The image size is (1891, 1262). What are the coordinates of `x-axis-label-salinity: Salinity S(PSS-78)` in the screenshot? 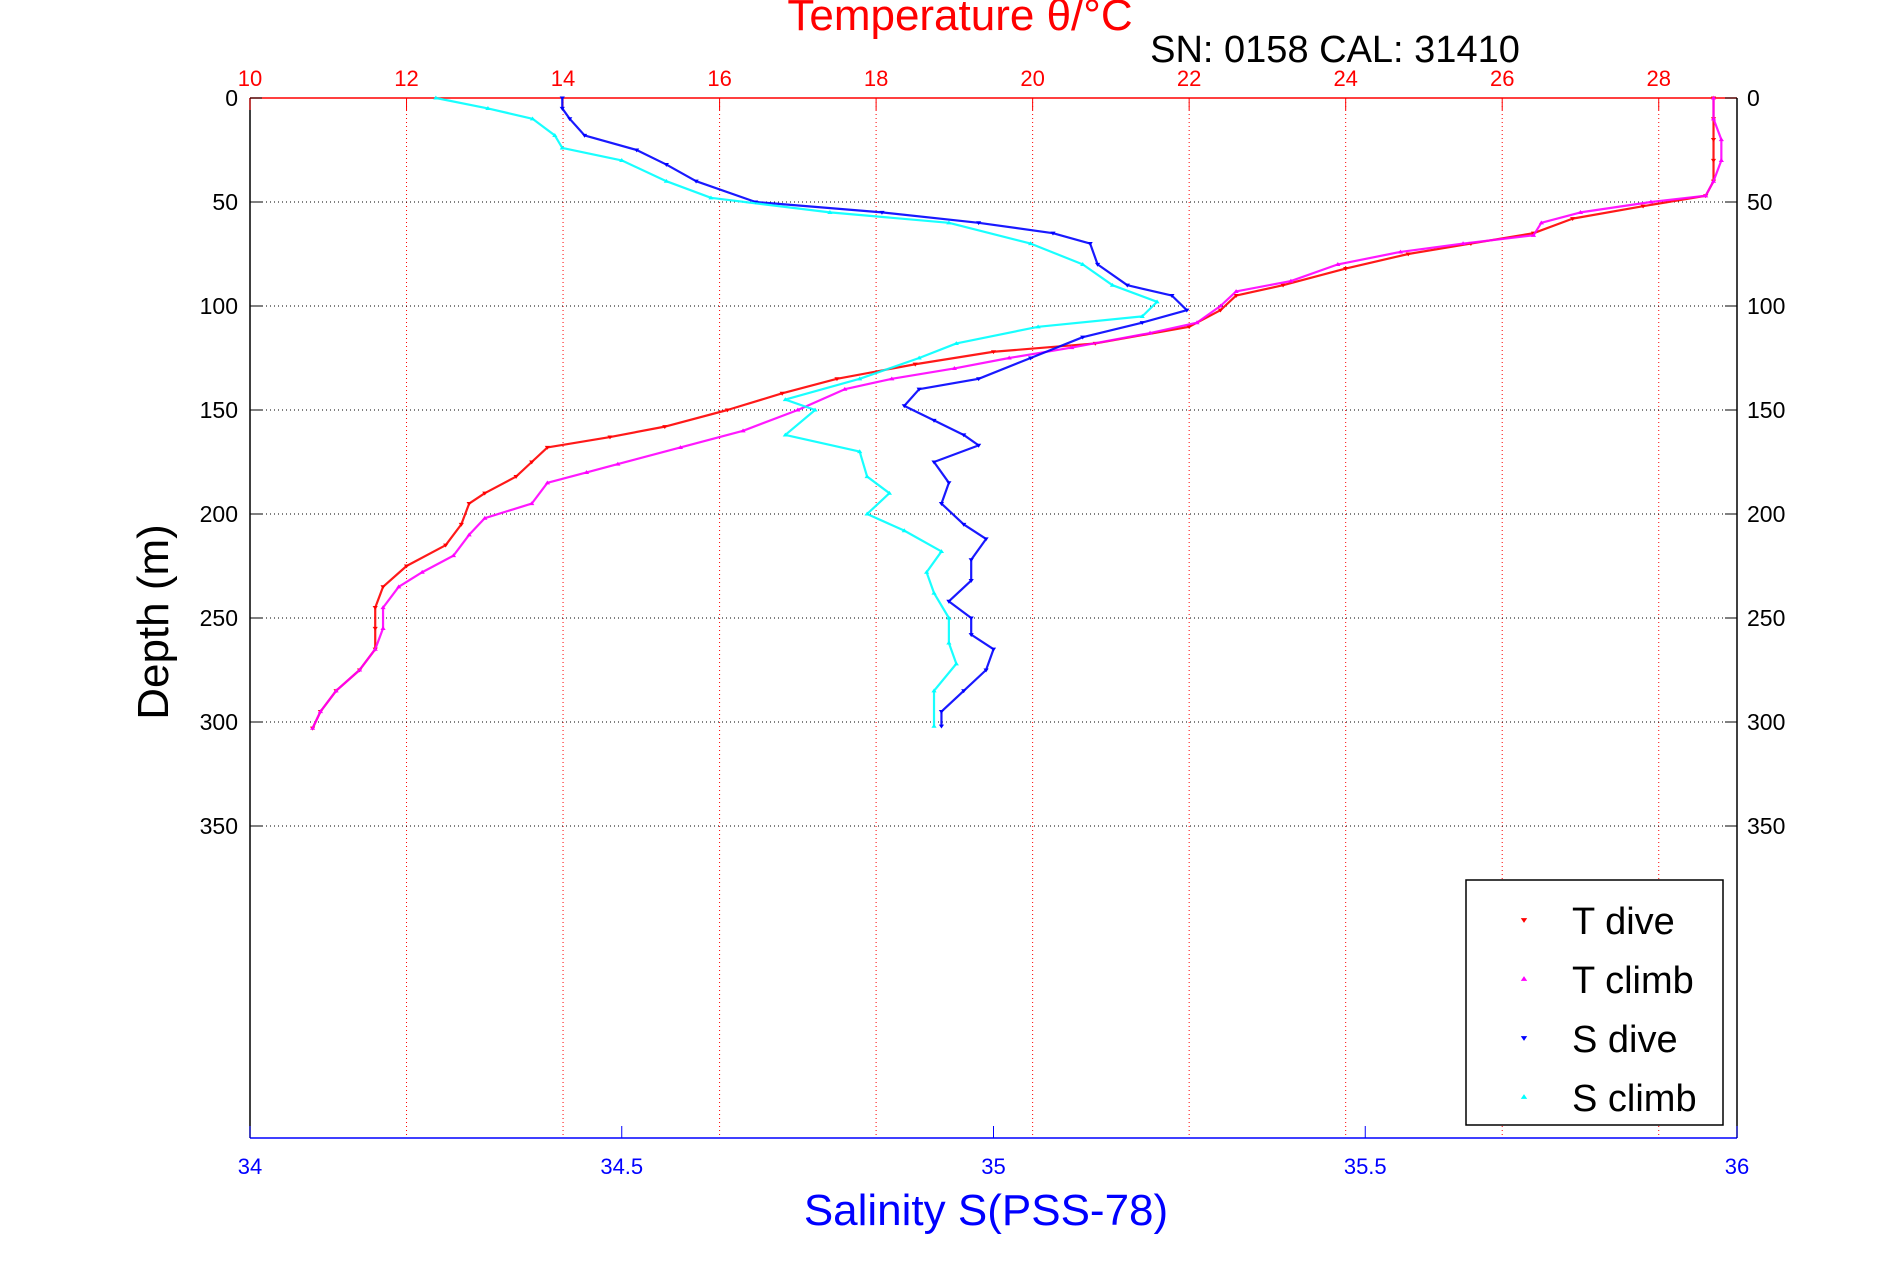 It's located at (986, 1210).